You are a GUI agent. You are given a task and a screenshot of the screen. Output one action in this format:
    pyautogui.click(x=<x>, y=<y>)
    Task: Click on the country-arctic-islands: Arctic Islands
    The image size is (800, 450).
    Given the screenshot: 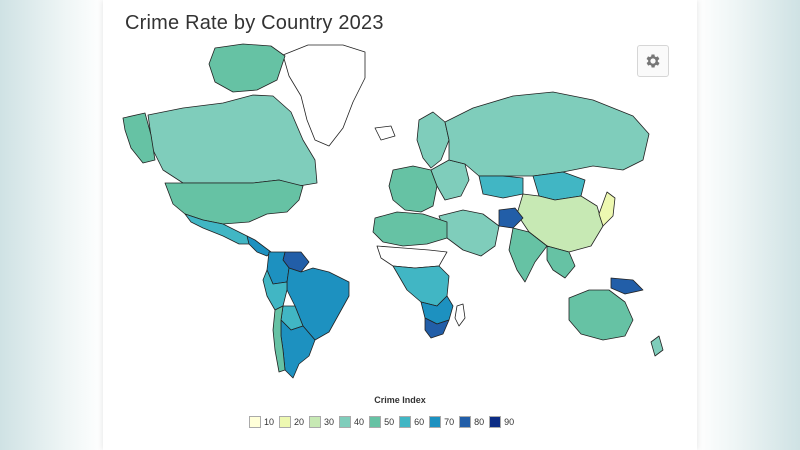 What is the action you would take?
    pyautogui.click(x=247, y=68)
    